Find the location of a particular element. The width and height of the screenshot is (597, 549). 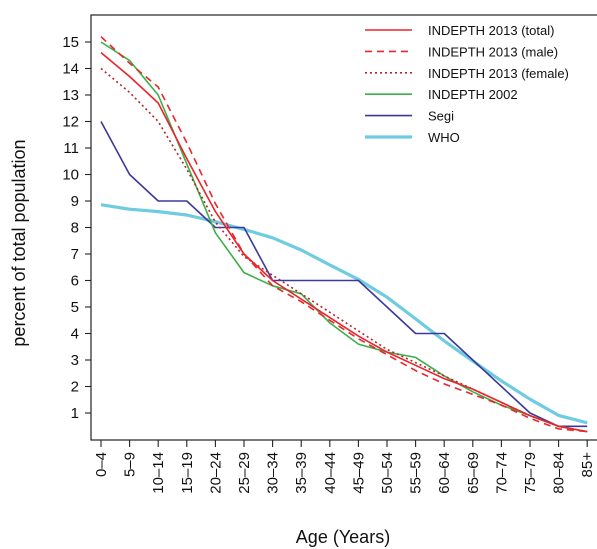

x-tick-label: 30–34 is located at coordinates (273, 473).